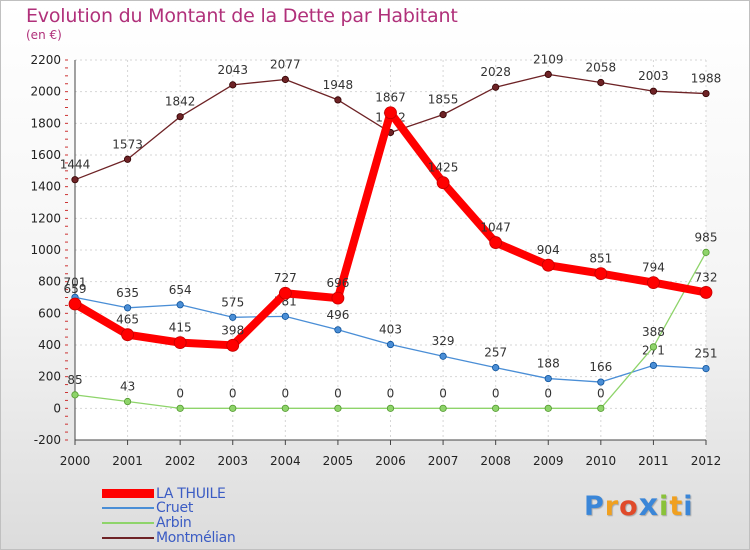 This screenshot has height=550, width=750. I want to click on data-label-montm-lian: 1855, so click(443, 100).